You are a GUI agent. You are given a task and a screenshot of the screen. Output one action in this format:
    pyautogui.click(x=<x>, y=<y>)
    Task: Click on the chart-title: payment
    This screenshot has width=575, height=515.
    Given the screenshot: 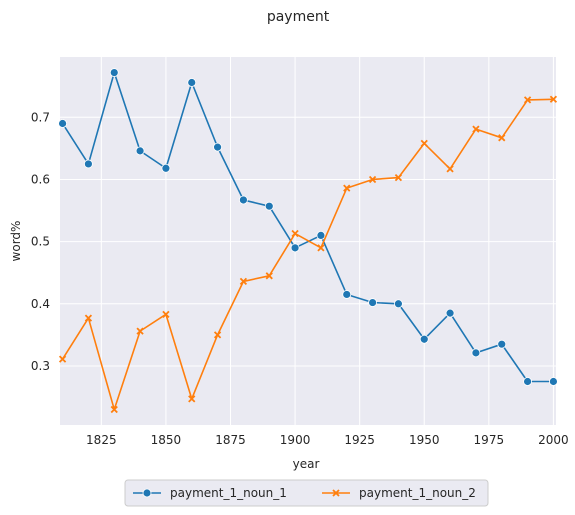 What is the action you would take?
    pyautogui.click(x=298, y=17)
    